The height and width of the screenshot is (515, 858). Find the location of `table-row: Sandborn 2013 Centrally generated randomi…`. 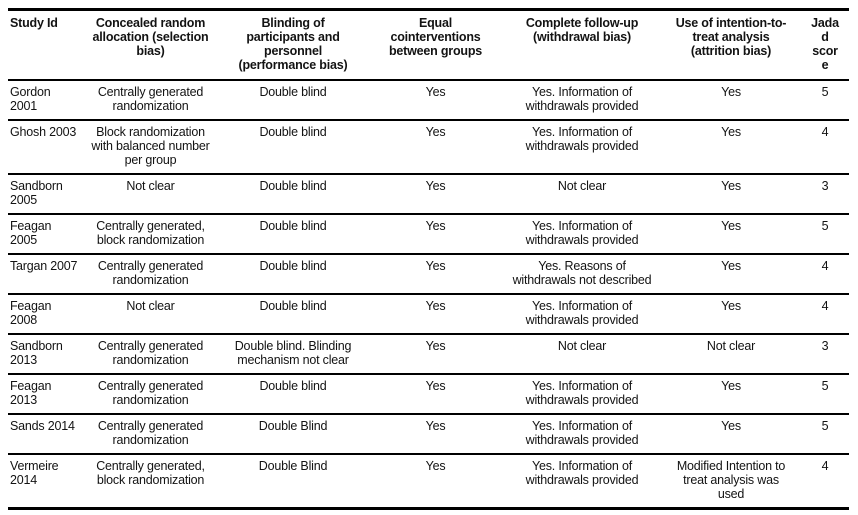

table-row: Sandborn 2013 Centrally generated randomi… is located at coordinates (428, 353).